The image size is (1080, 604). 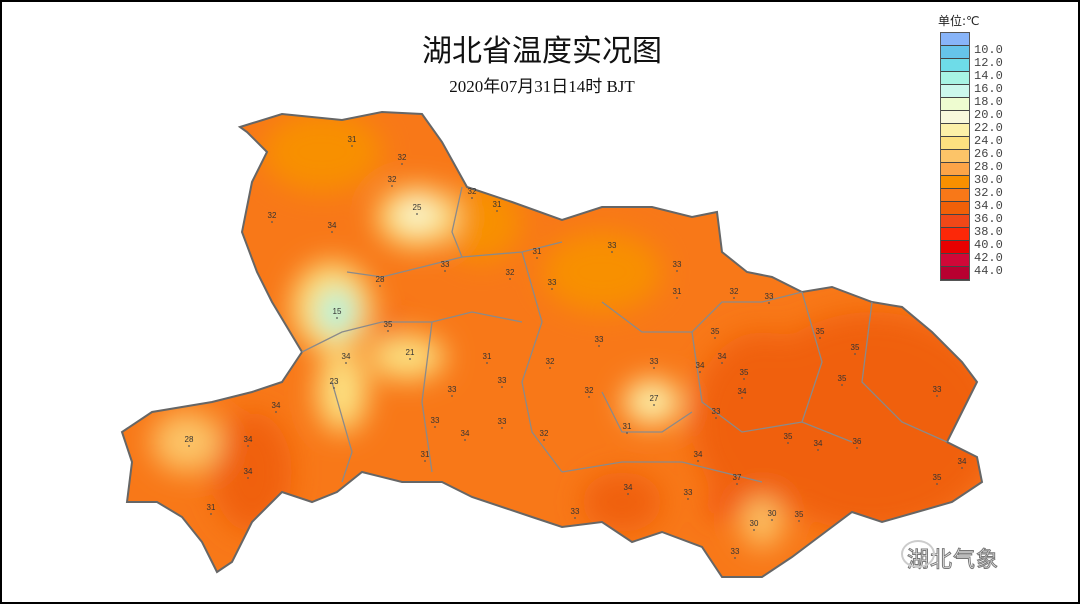 What do you see at coordinates (542, 86) in the screenshot?
I see `map-subtitle: 2020年07月31日14时 BJT` at bounding box center [542, 86].